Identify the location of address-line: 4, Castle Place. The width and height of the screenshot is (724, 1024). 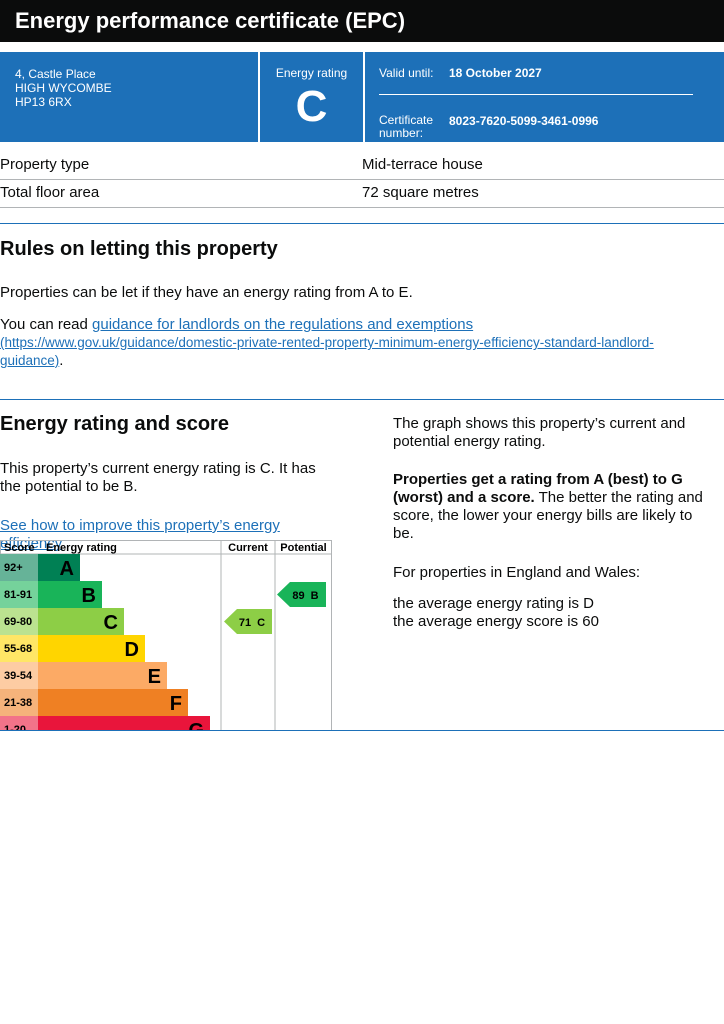
(55, 74).